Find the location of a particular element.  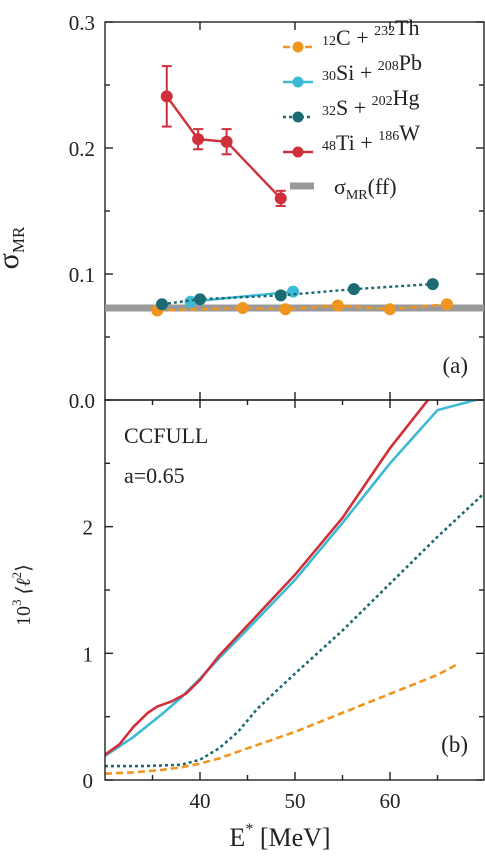

legend-label-sup: 48 is located at coordinates (329, 146).